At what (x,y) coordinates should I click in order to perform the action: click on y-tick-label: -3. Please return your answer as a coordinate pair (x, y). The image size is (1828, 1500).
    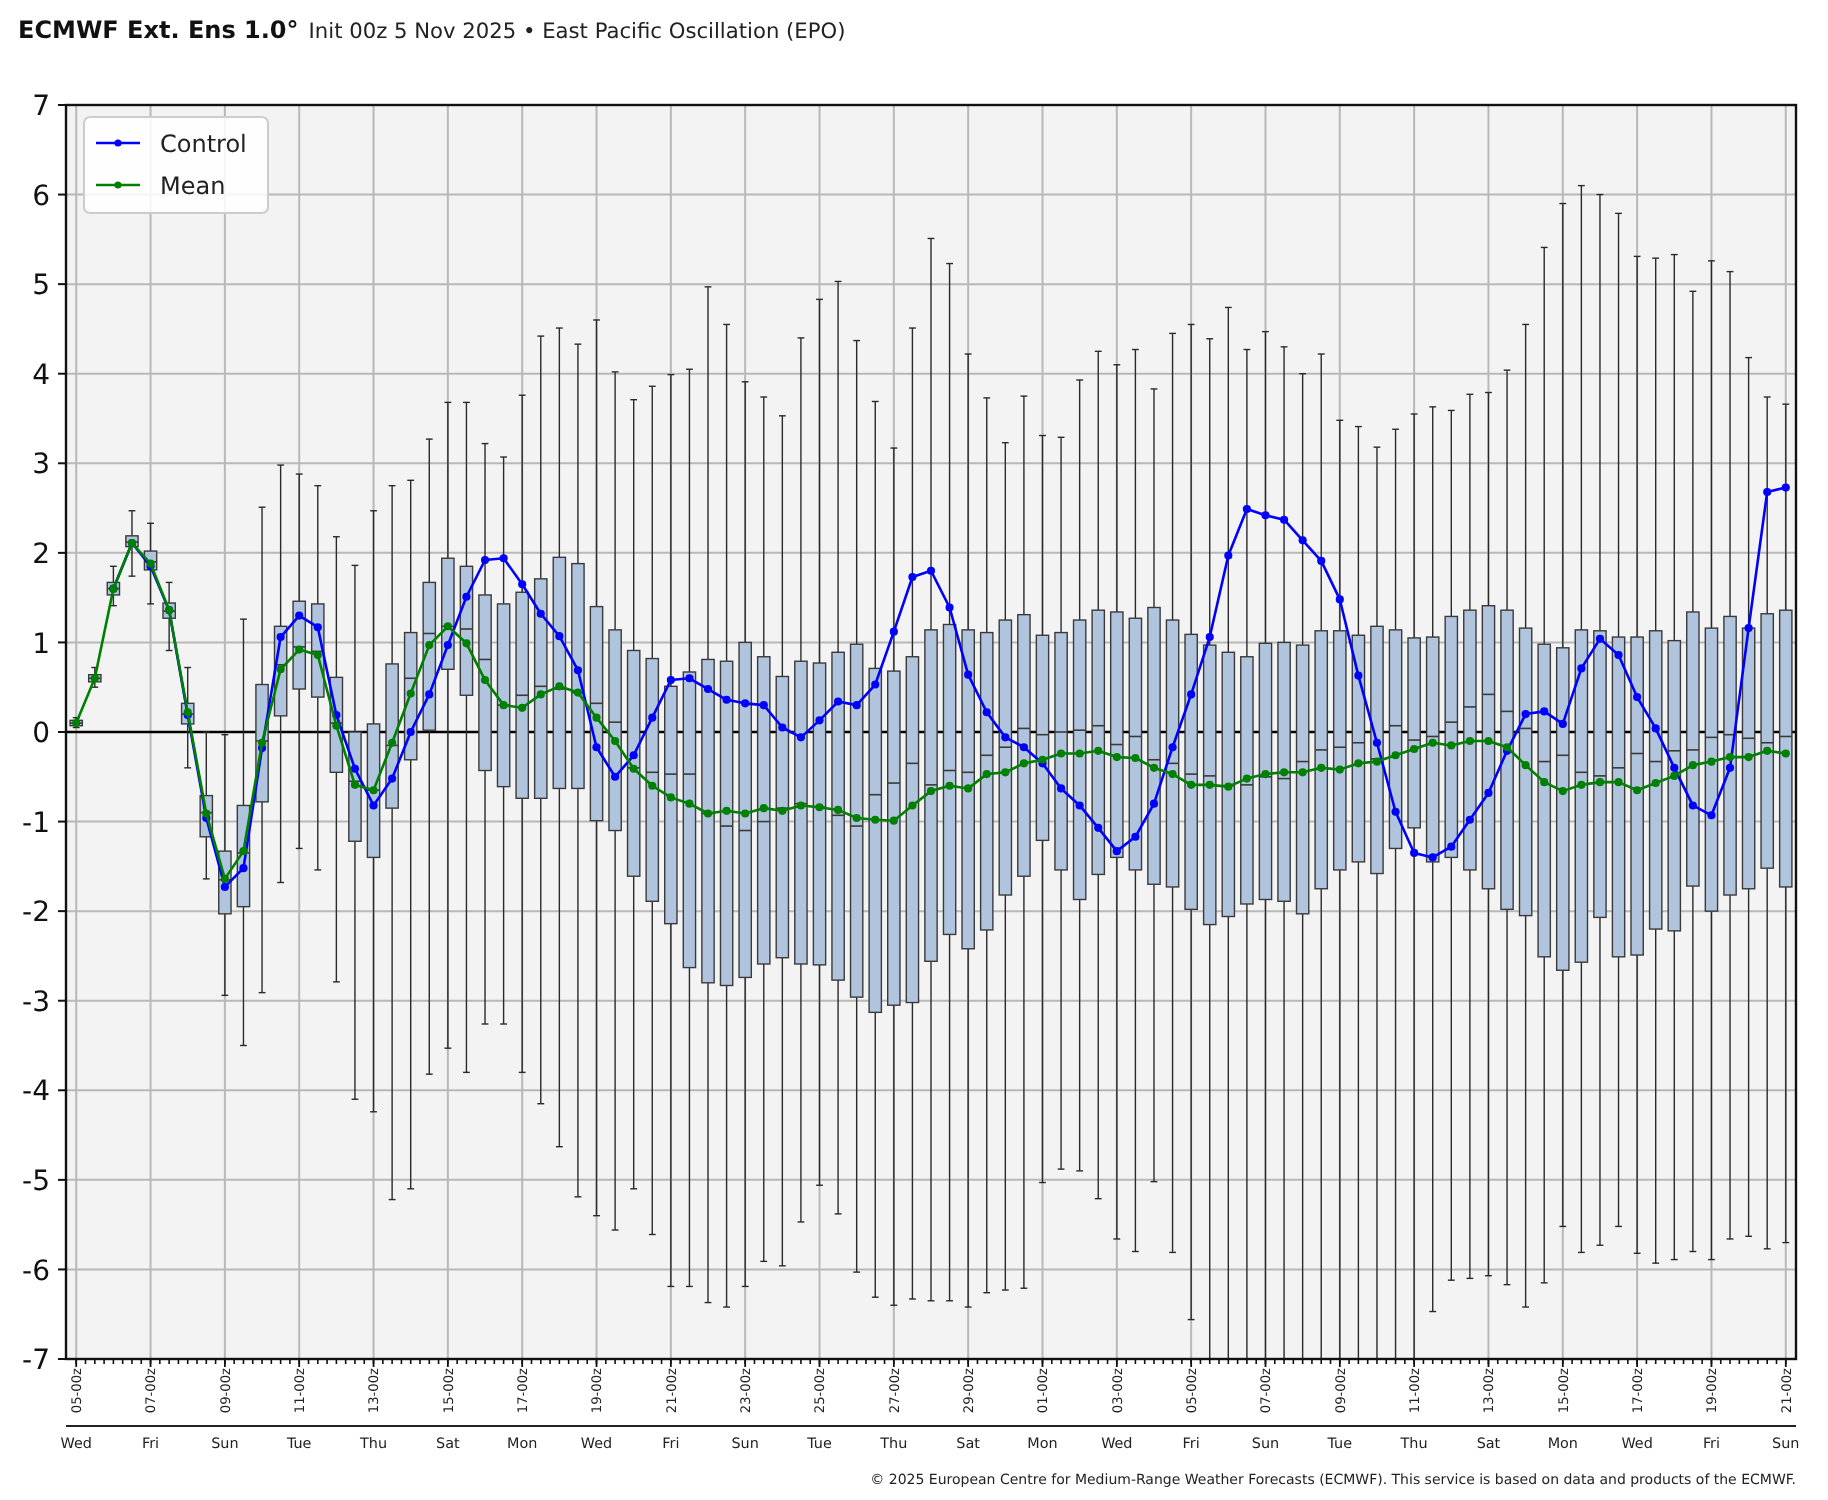
    Looking at the image, I should click on (36, 1002).